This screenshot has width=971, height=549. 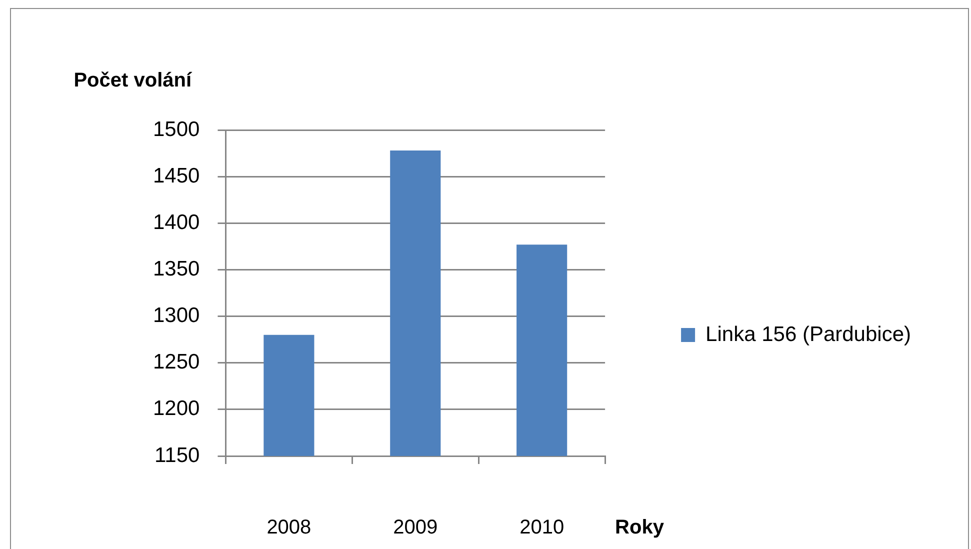 What do you see at coordinates (640, 527) in the screenshot?
I see `x-axis-title: Roky` at bounding box center [640, 527].